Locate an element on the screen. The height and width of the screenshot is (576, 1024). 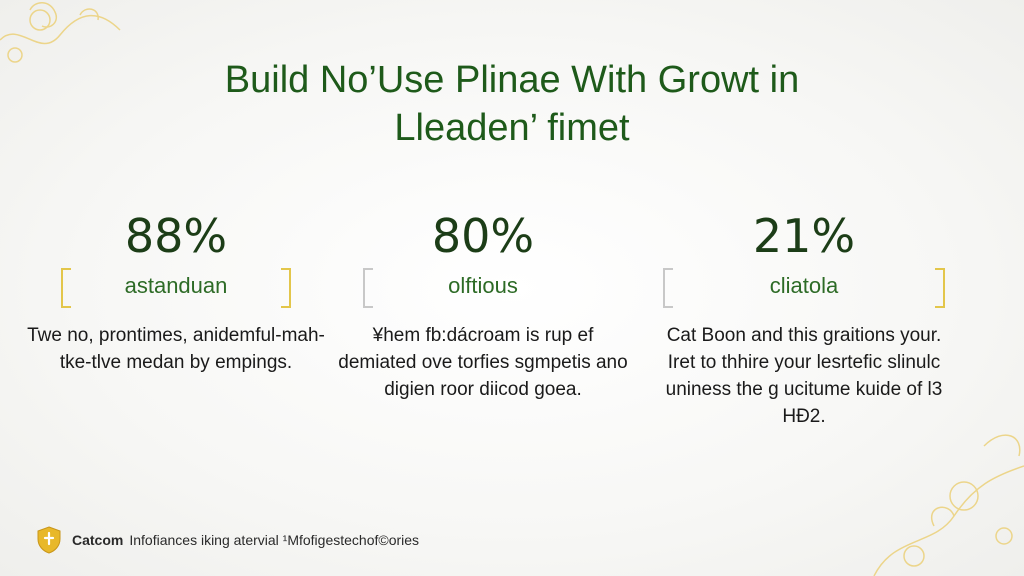
stat-card: 21% cliatola is located at coordinates (804, 258).